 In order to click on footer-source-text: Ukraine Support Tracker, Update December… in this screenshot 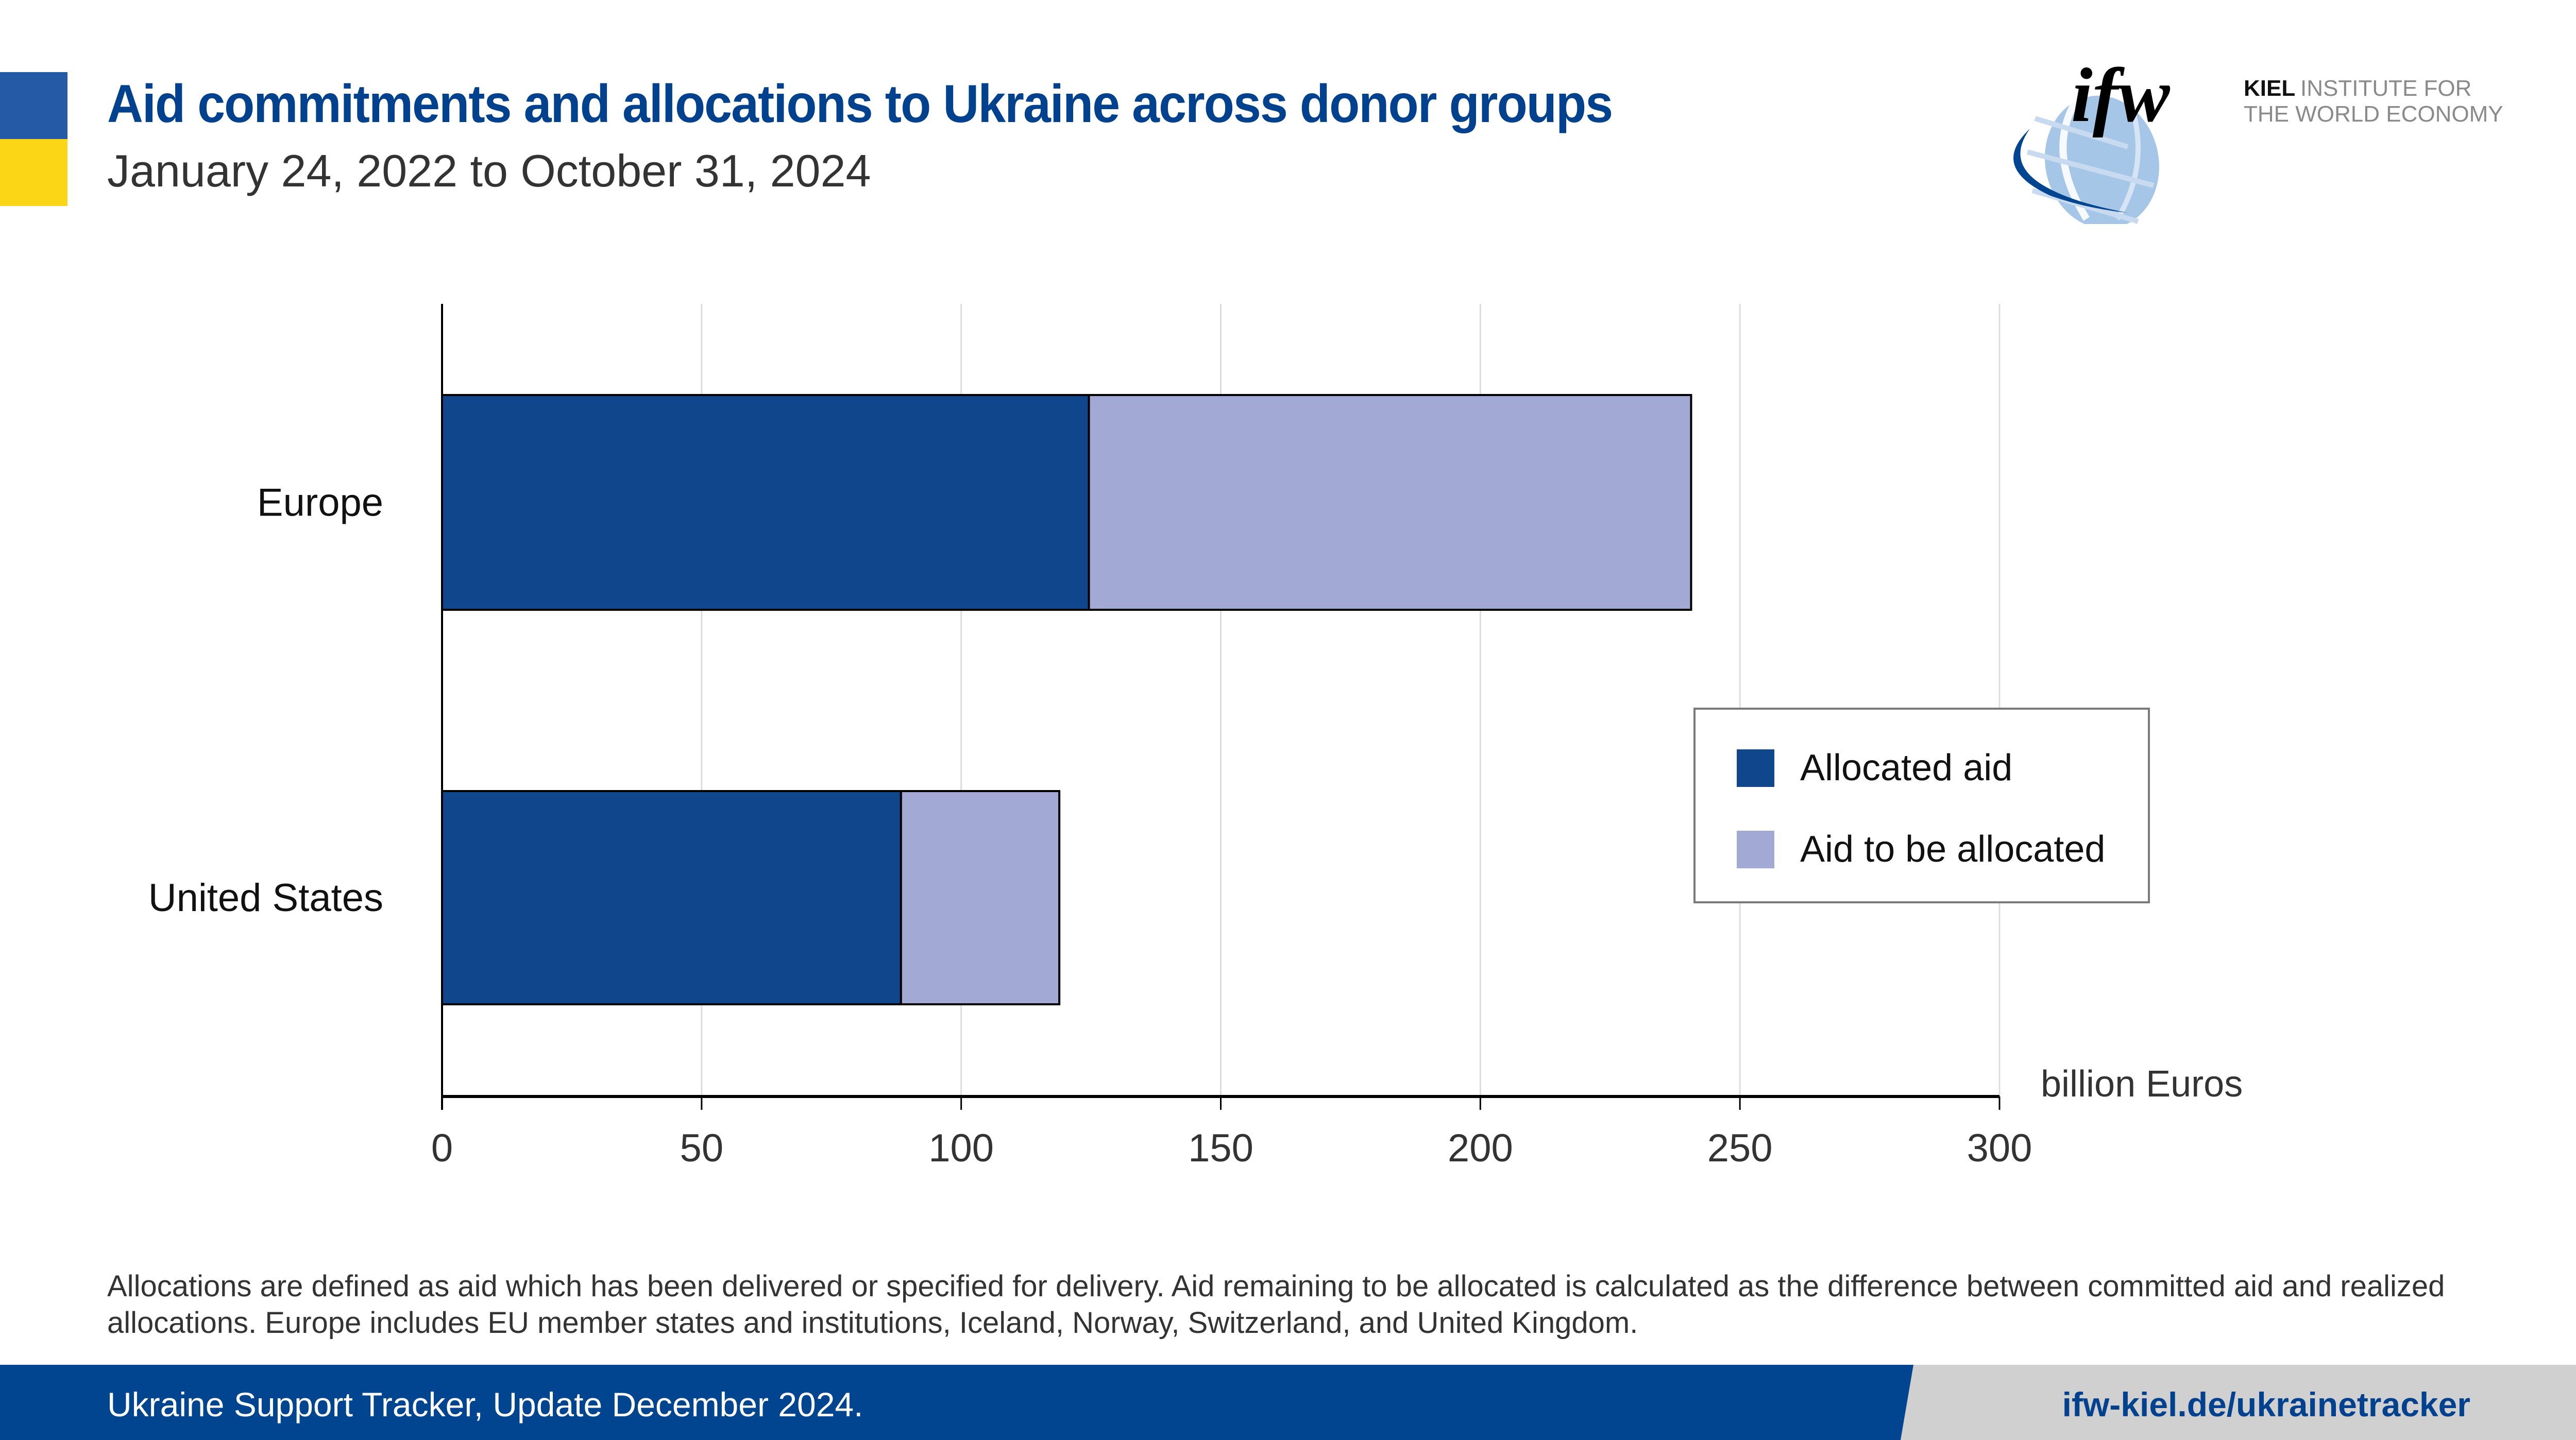, I will do `click(485, 1404)`.